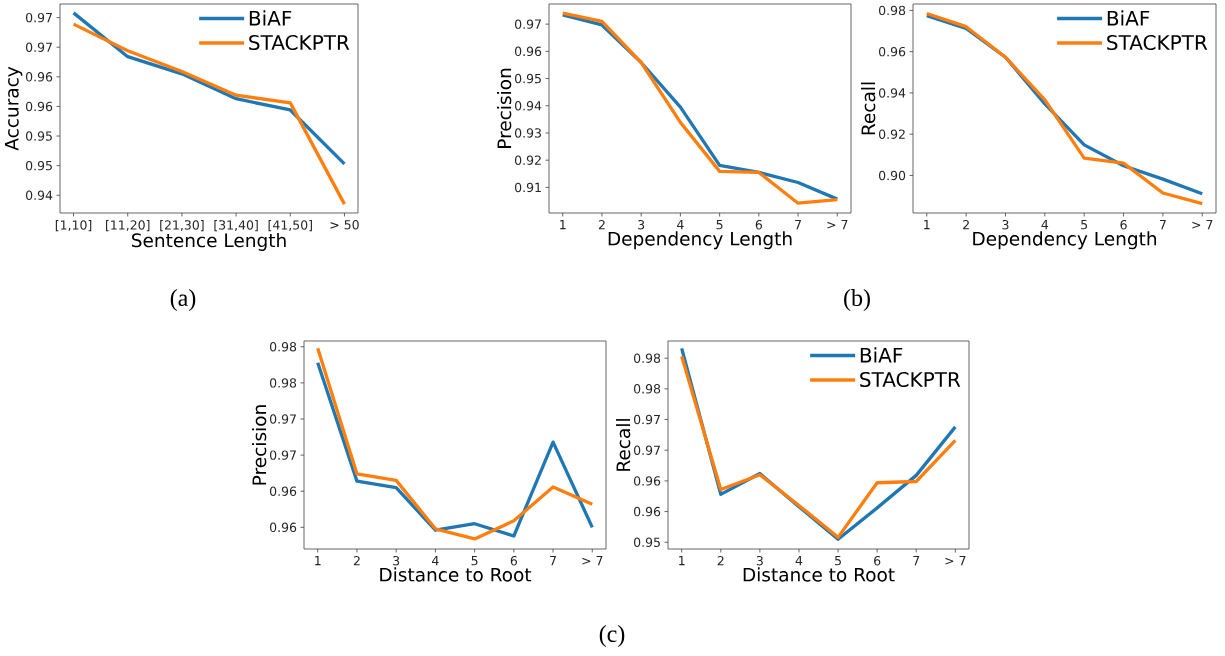 This screenshot has width=1225, height=656. Describe the element at coordinates (128, 226) in the screenshot. I see `x-tick-label: [11,20]` at that location.